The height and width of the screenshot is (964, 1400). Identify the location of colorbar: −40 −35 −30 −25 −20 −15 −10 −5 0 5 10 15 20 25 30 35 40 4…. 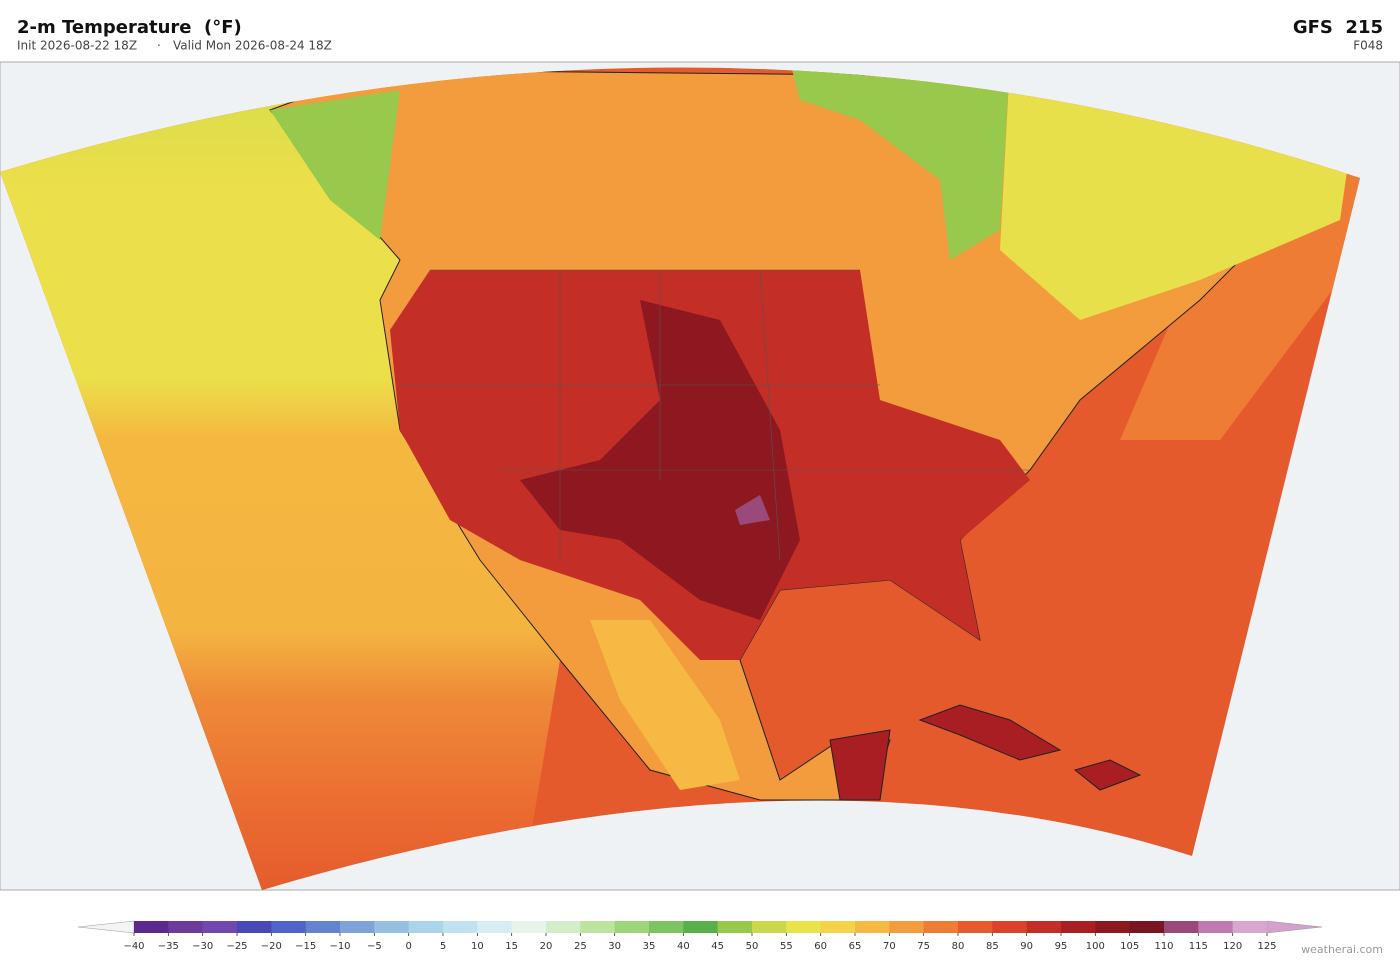
(700, 936).